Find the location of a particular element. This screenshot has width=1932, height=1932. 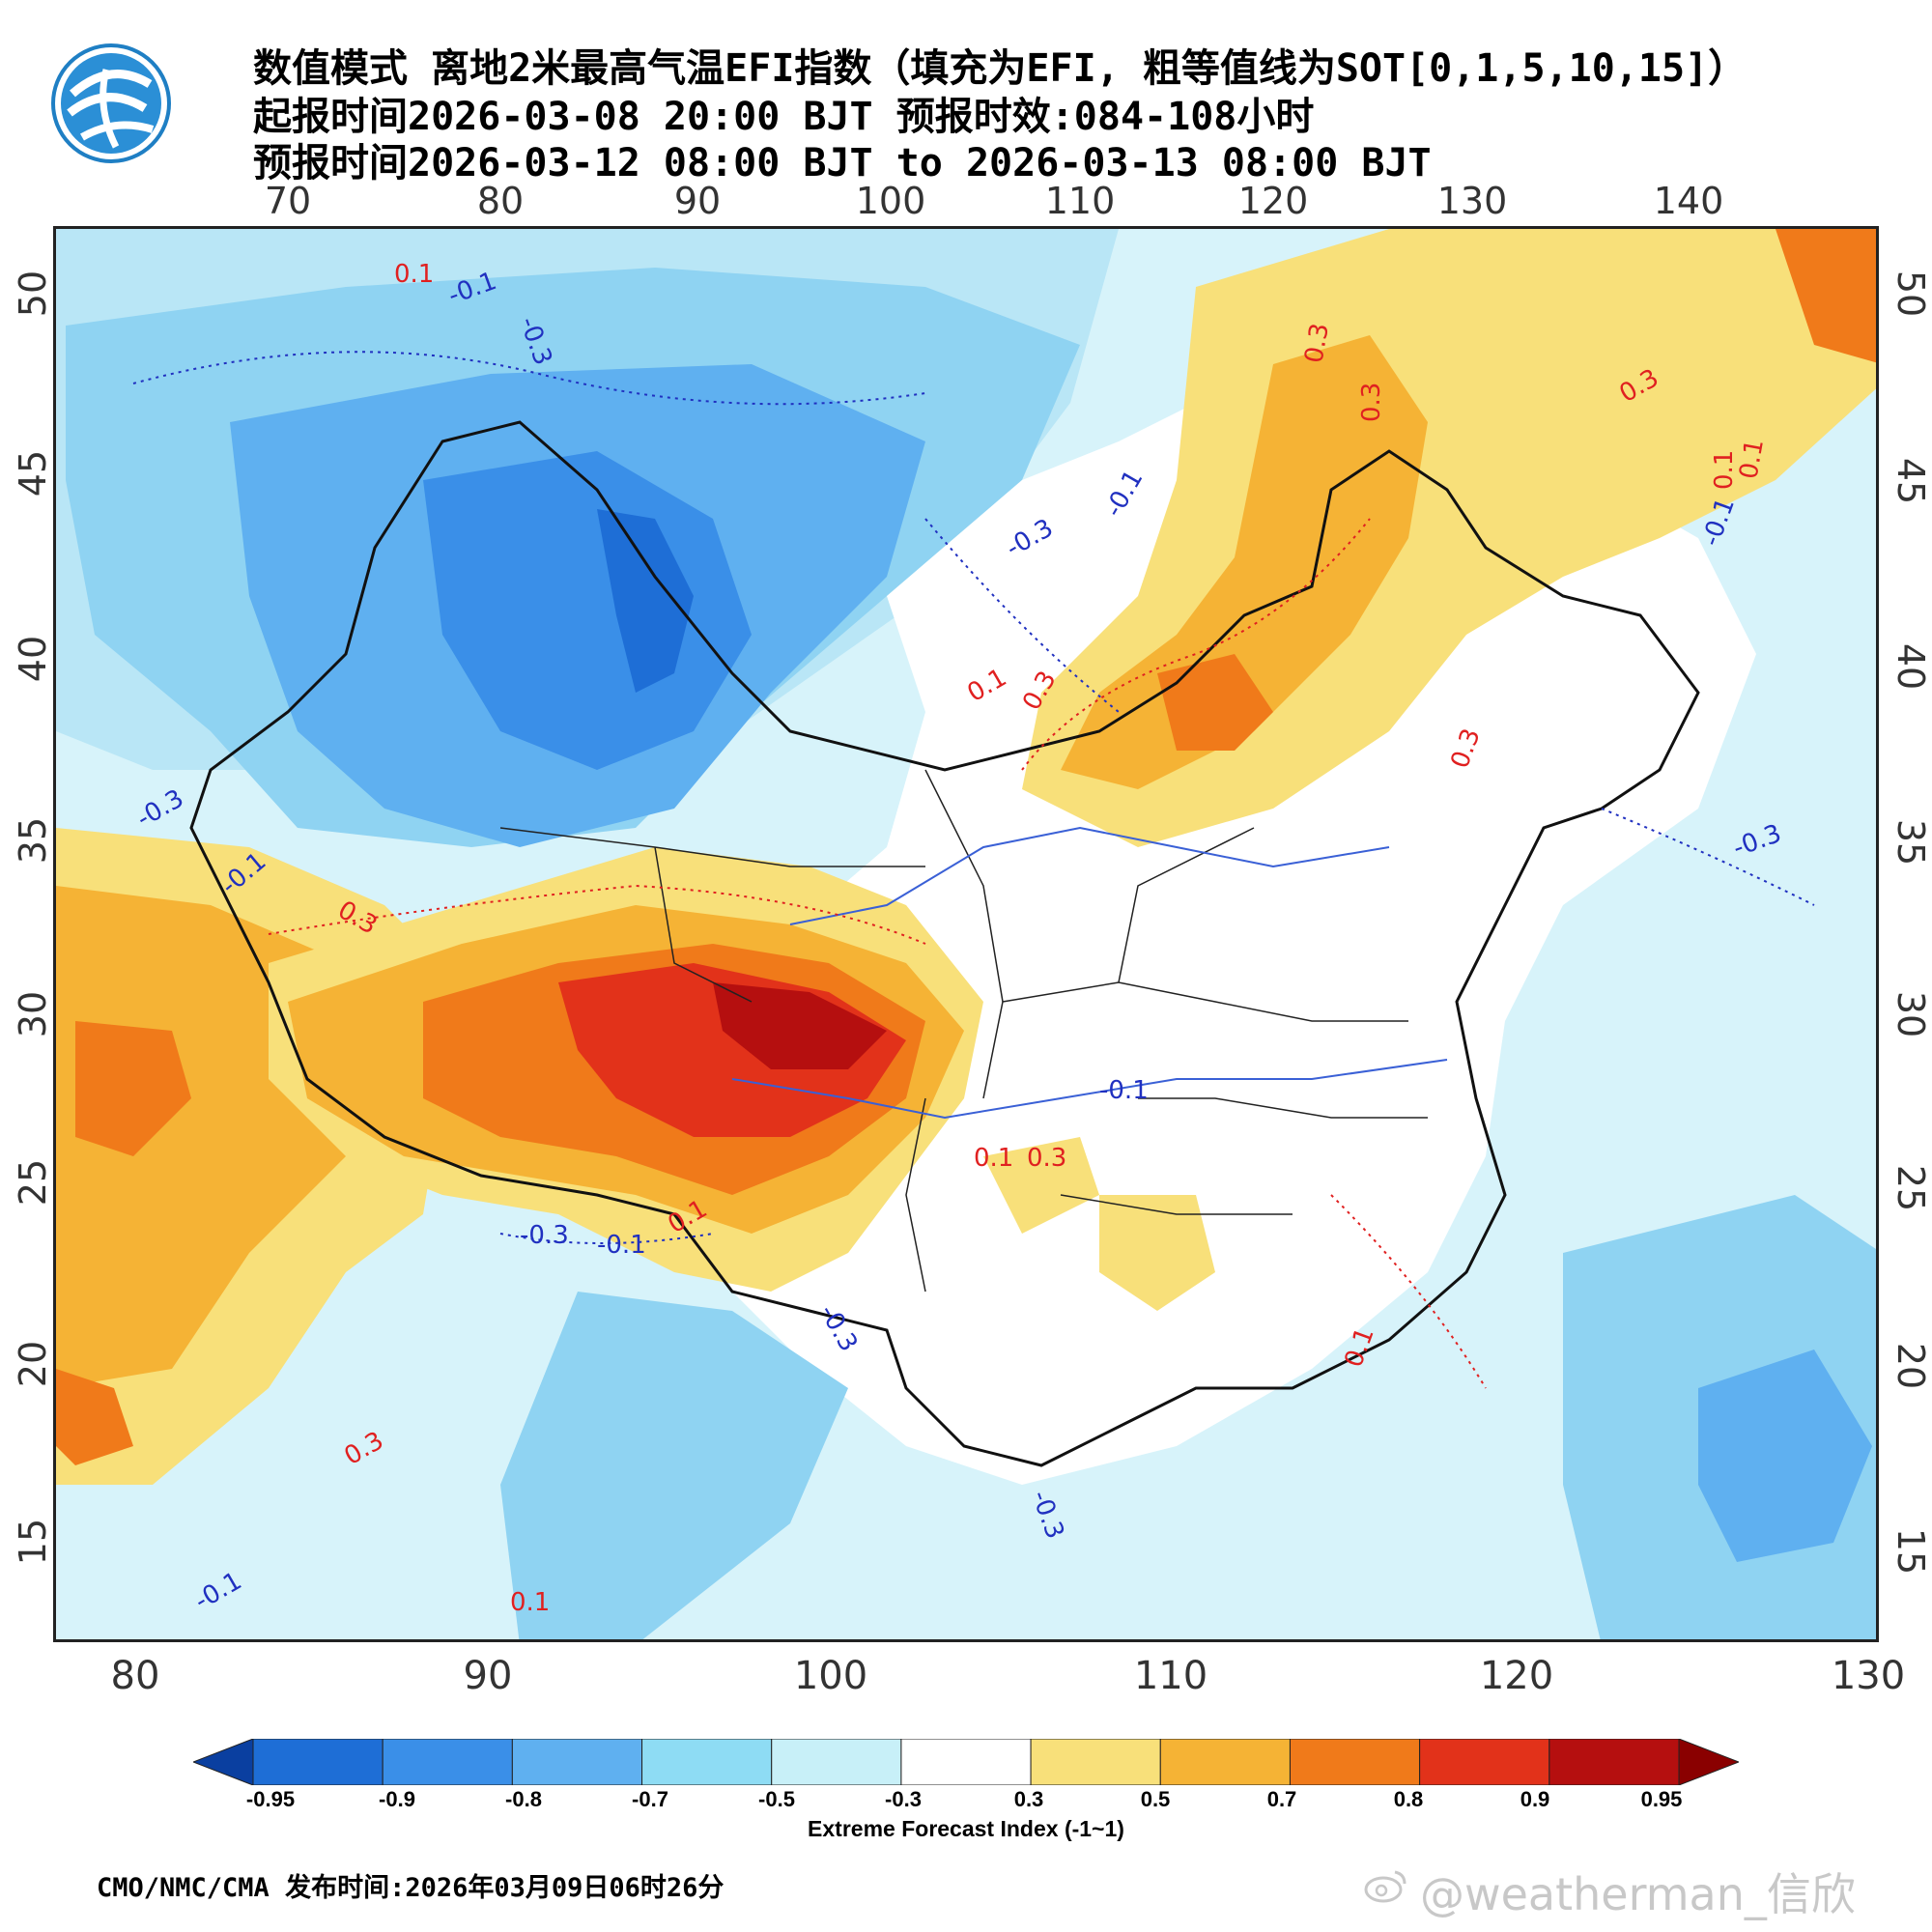

efi-band-medium-blue-southeast is located at coordinates (1785, 1456).